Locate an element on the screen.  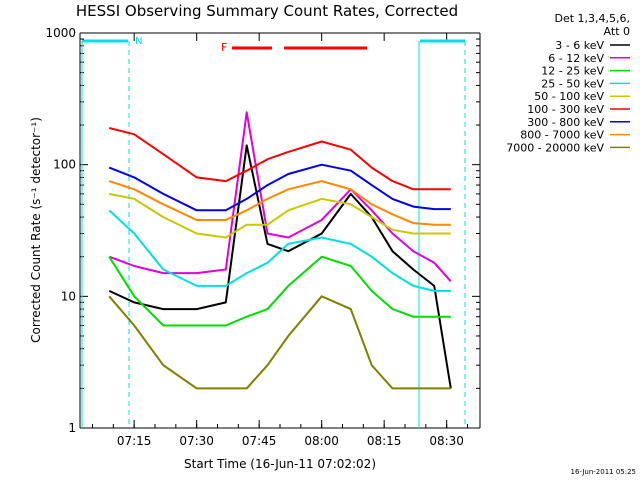
footer-date: 16-Jun-2011 05:25 is located at coordinates (604, 472).